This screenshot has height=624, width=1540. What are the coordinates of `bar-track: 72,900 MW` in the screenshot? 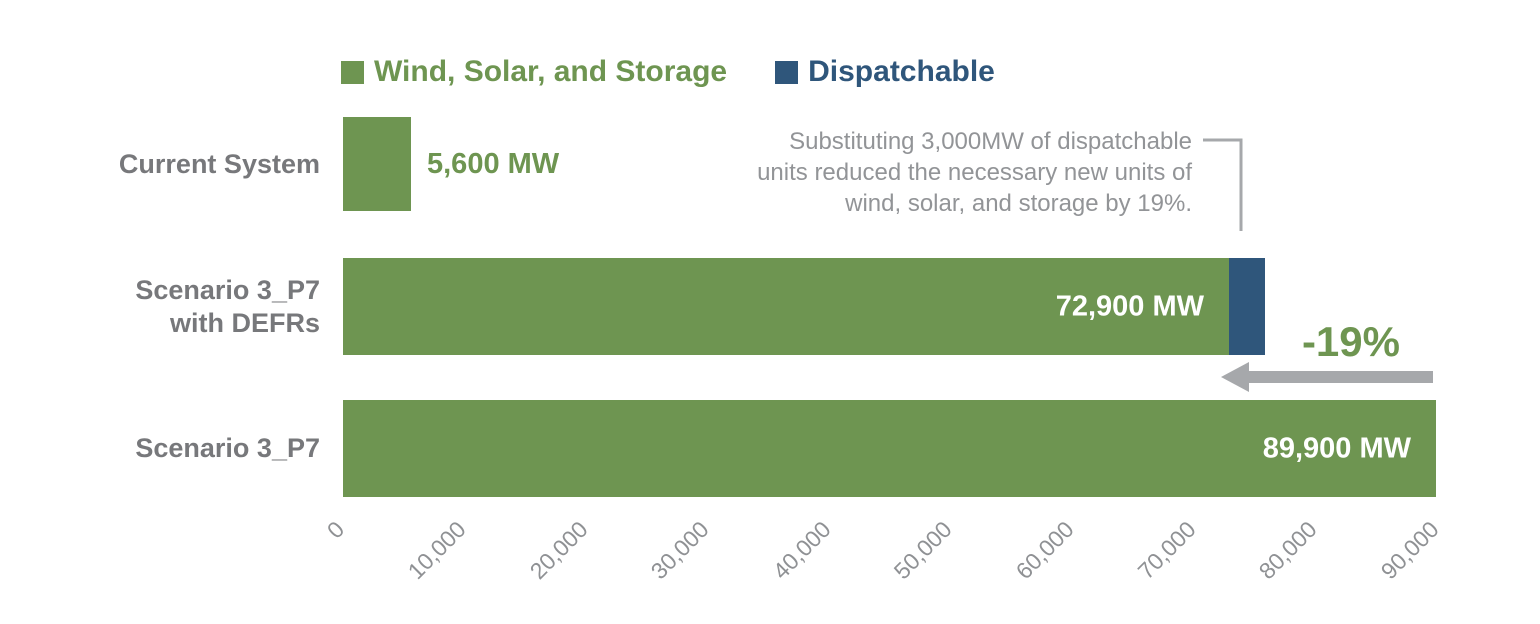 It's located at (804, 306).